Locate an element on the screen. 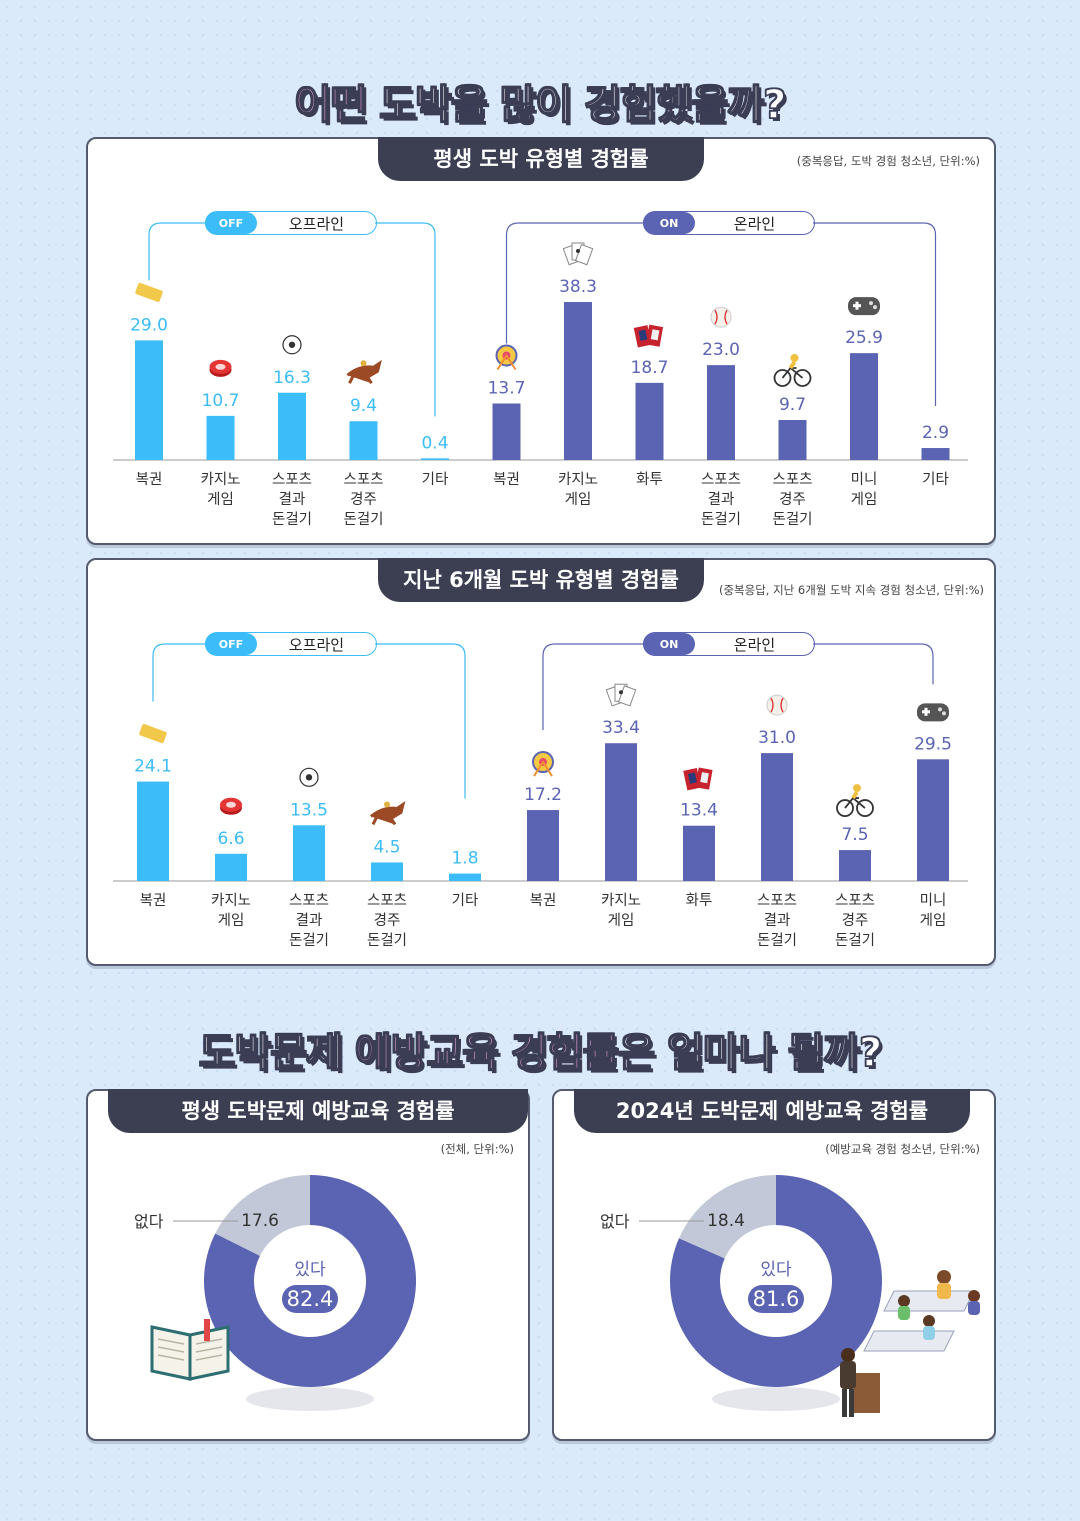 This screenshot has width=1080, height=1521. category-label: 기타 is located at coordinates (465, 900).